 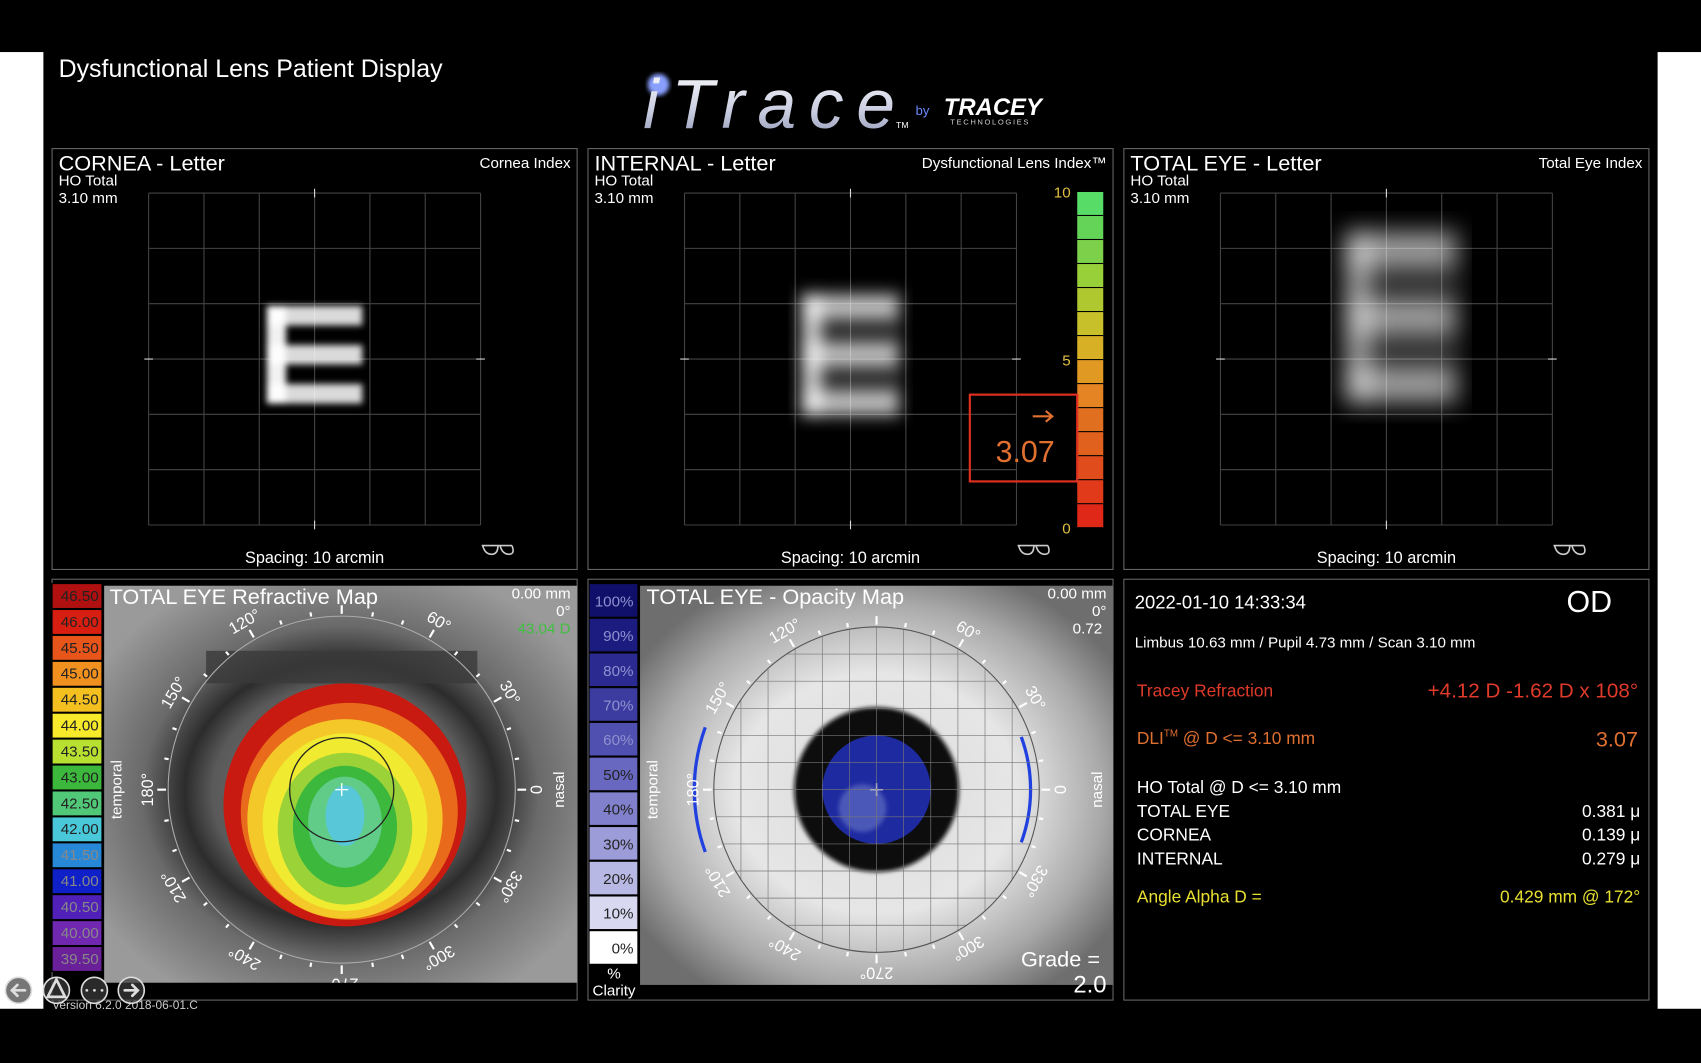 I want to click on panel-index: Dysfunctional Lens Index™, so click(x=1014, y=163).